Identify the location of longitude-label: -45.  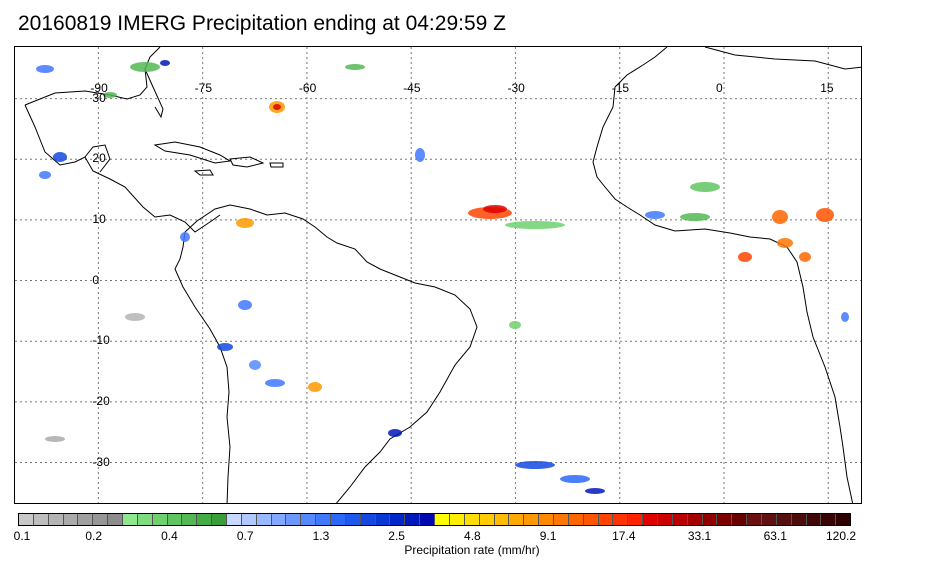
(412, 88).